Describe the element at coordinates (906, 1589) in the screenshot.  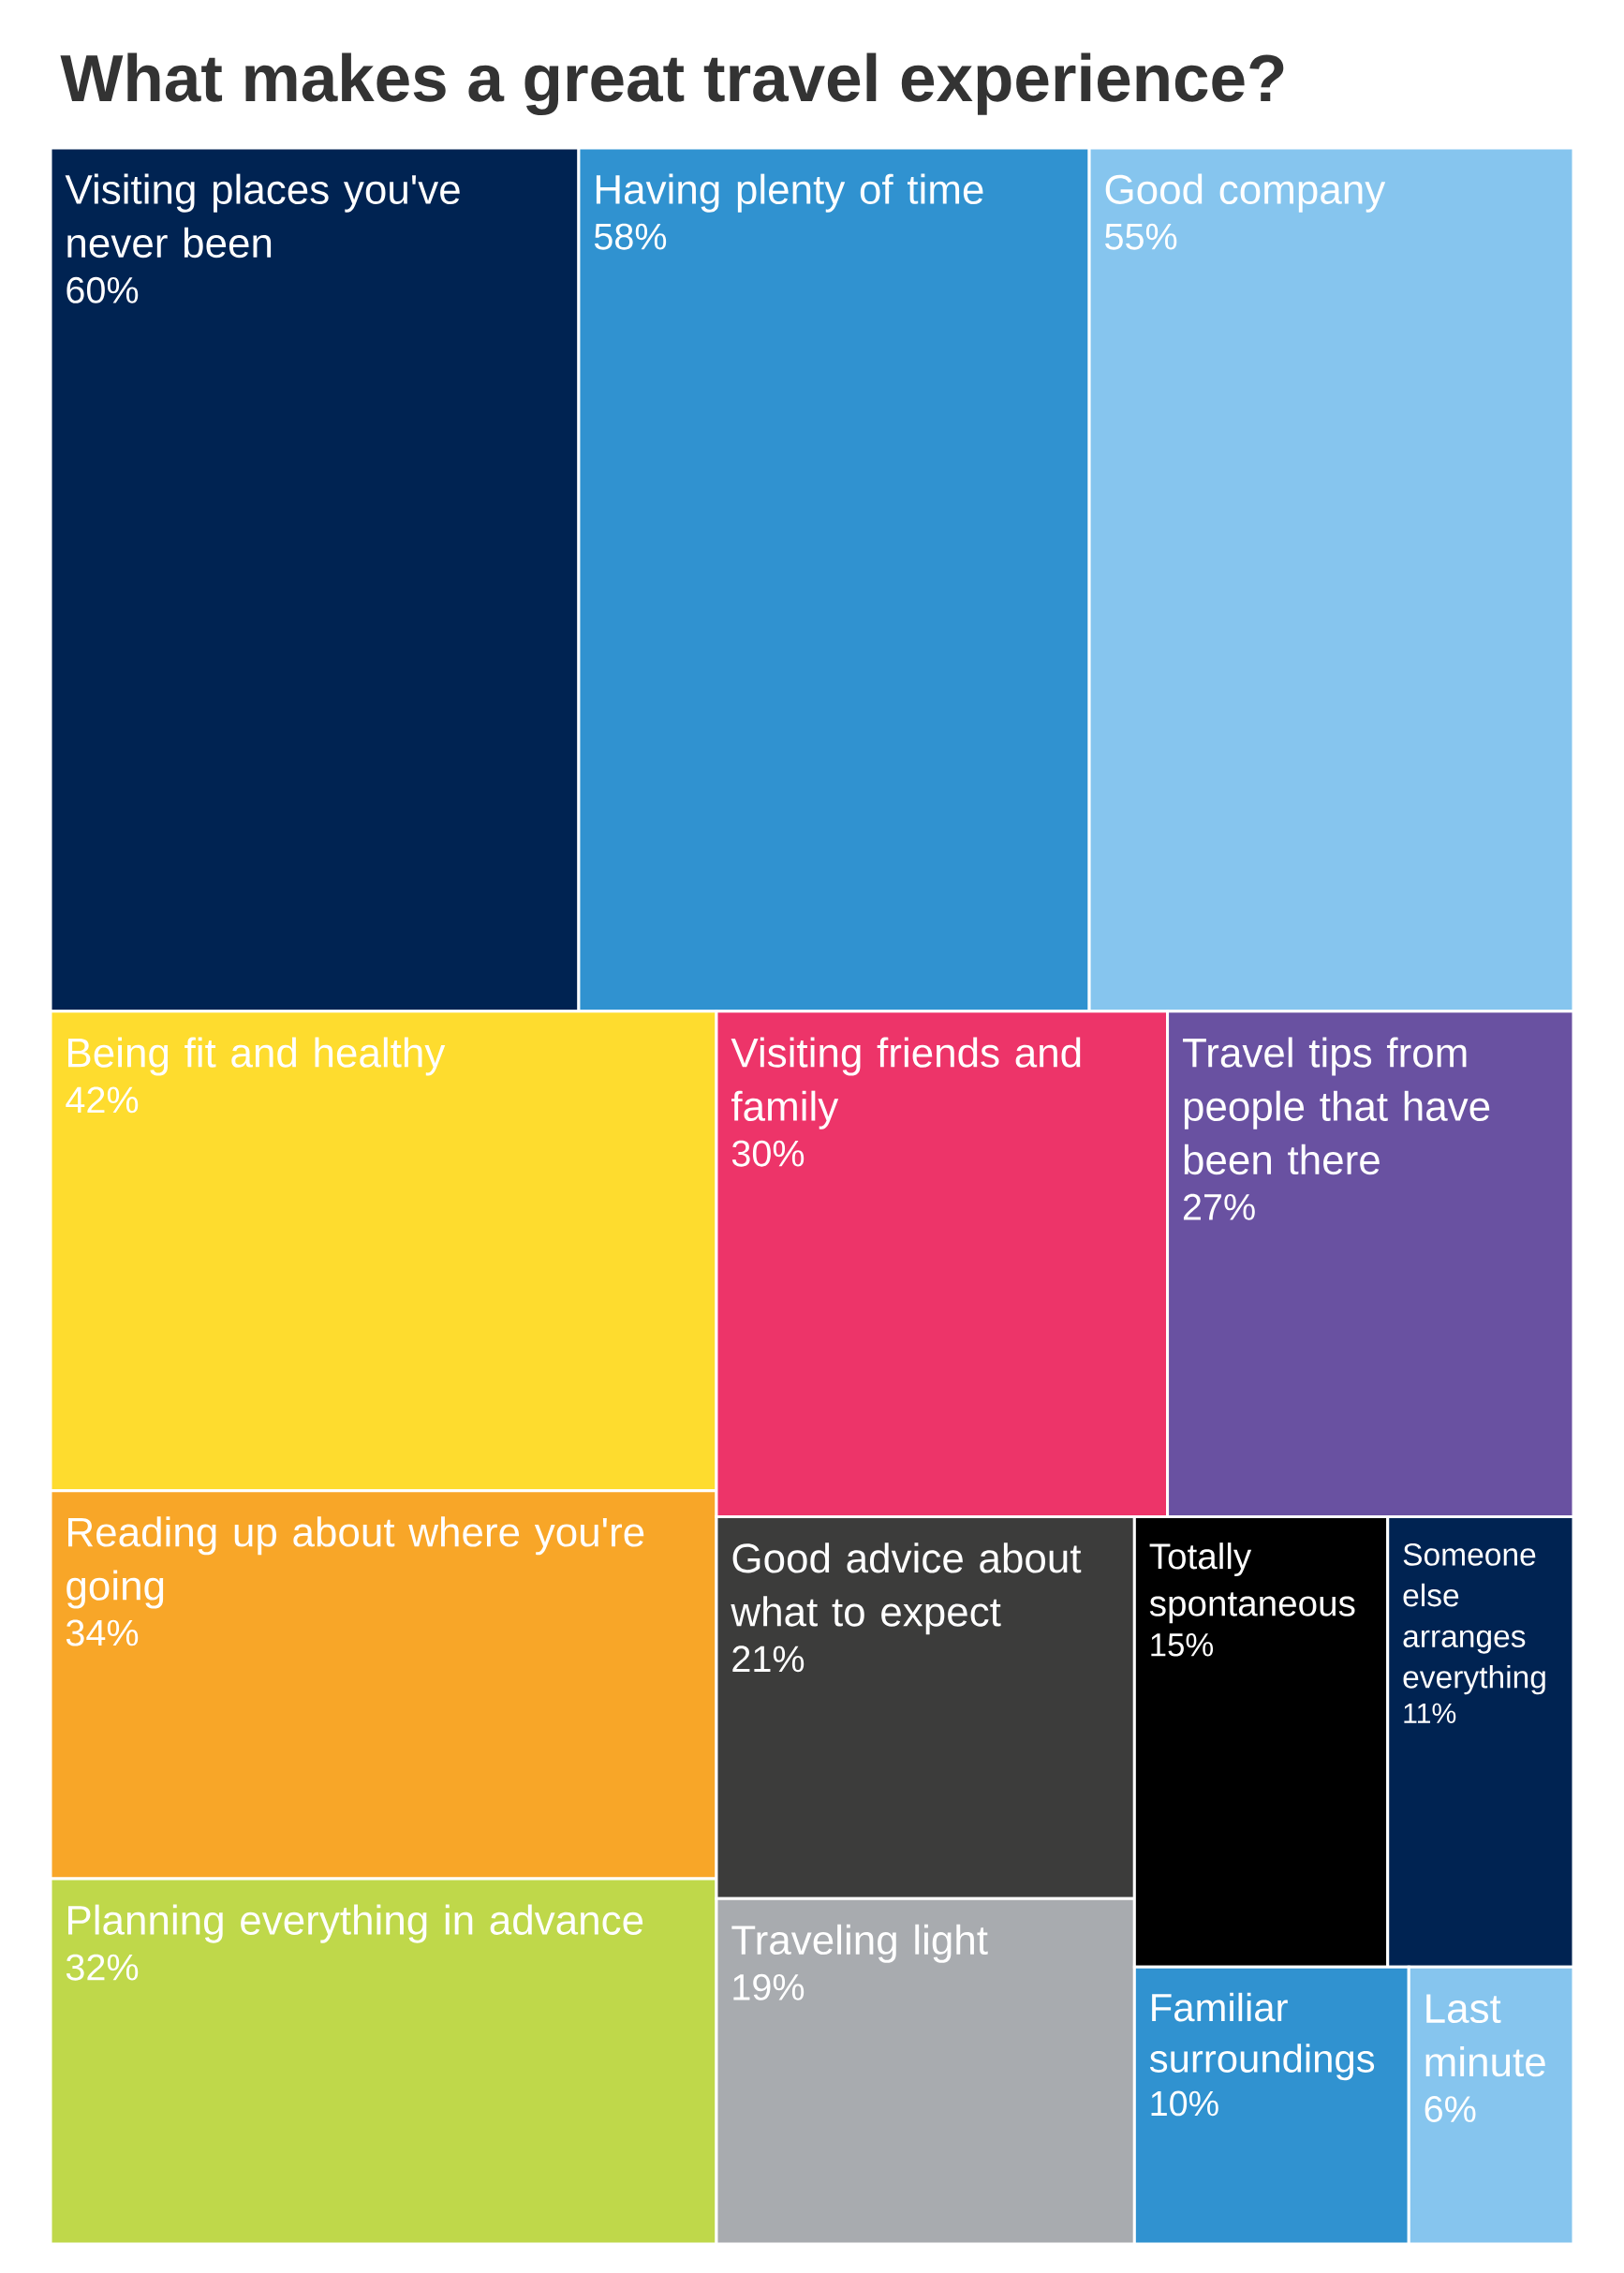
I see `category-label: Good advice about what to expect` at that location.